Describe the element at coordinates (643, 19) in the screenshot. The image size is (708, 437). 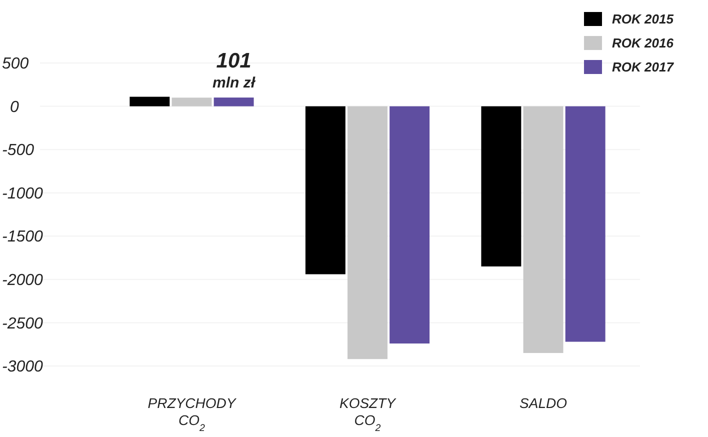
I see `legend-label: ROK 2015` at that location.